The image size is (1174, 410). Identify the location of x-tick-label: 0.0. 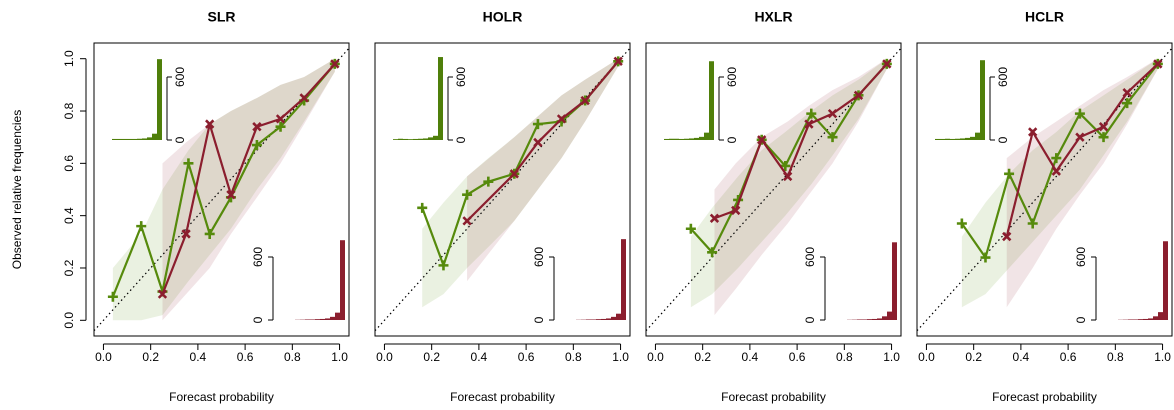
(655, 357).